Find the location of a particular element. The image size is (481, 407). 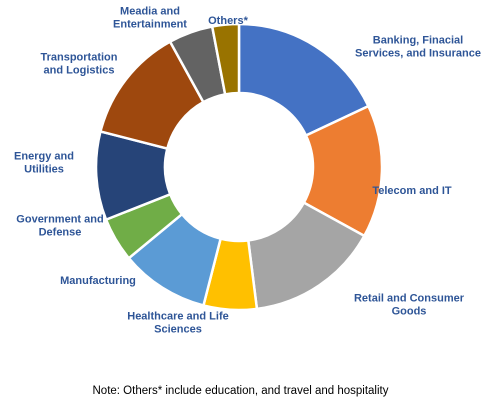

slice-others is located at coordinates (225, 59).